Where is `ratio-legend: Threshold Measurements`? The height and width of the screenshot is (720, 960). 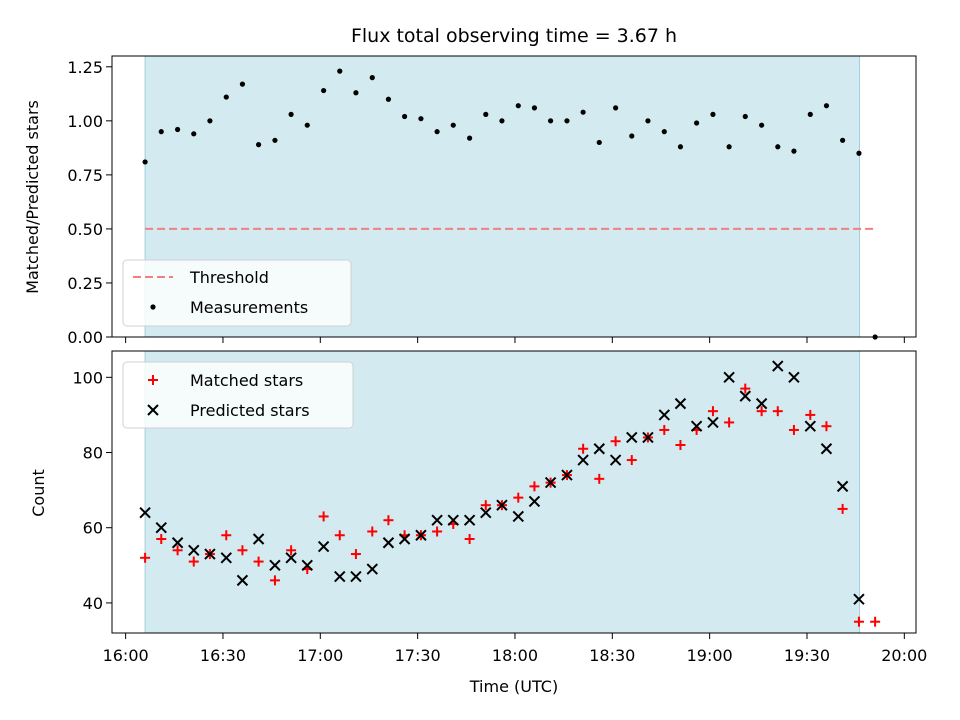
ratio-legend: Threshold Measurements is located at coordinates (237, 293).